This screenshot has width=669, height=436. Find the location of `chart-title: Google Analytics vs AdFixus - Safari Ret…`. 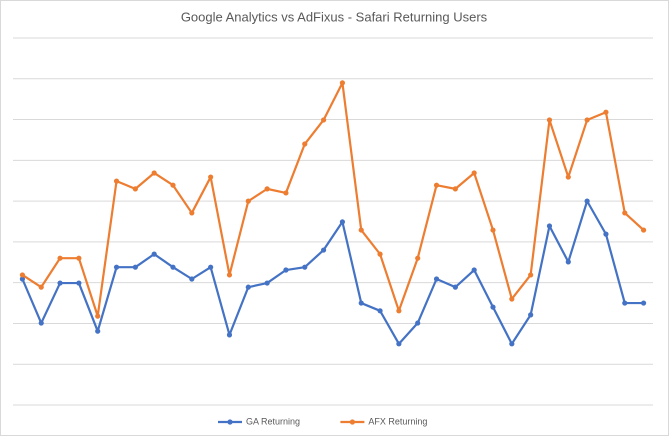

chart-title: Google Analytics vs AdFixus - Safari Ret… is located at coordinates (334, 16).